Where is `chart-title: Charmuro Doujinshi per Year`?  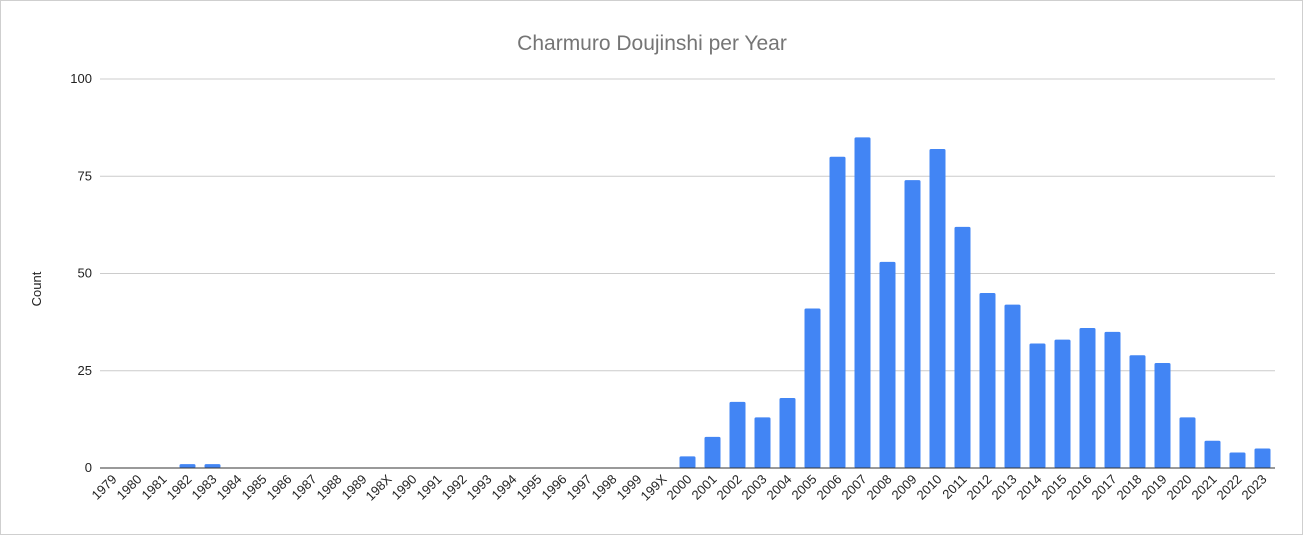
chart-title: Charmuro Doujinshi per Year is located at coordinates (652, 43).